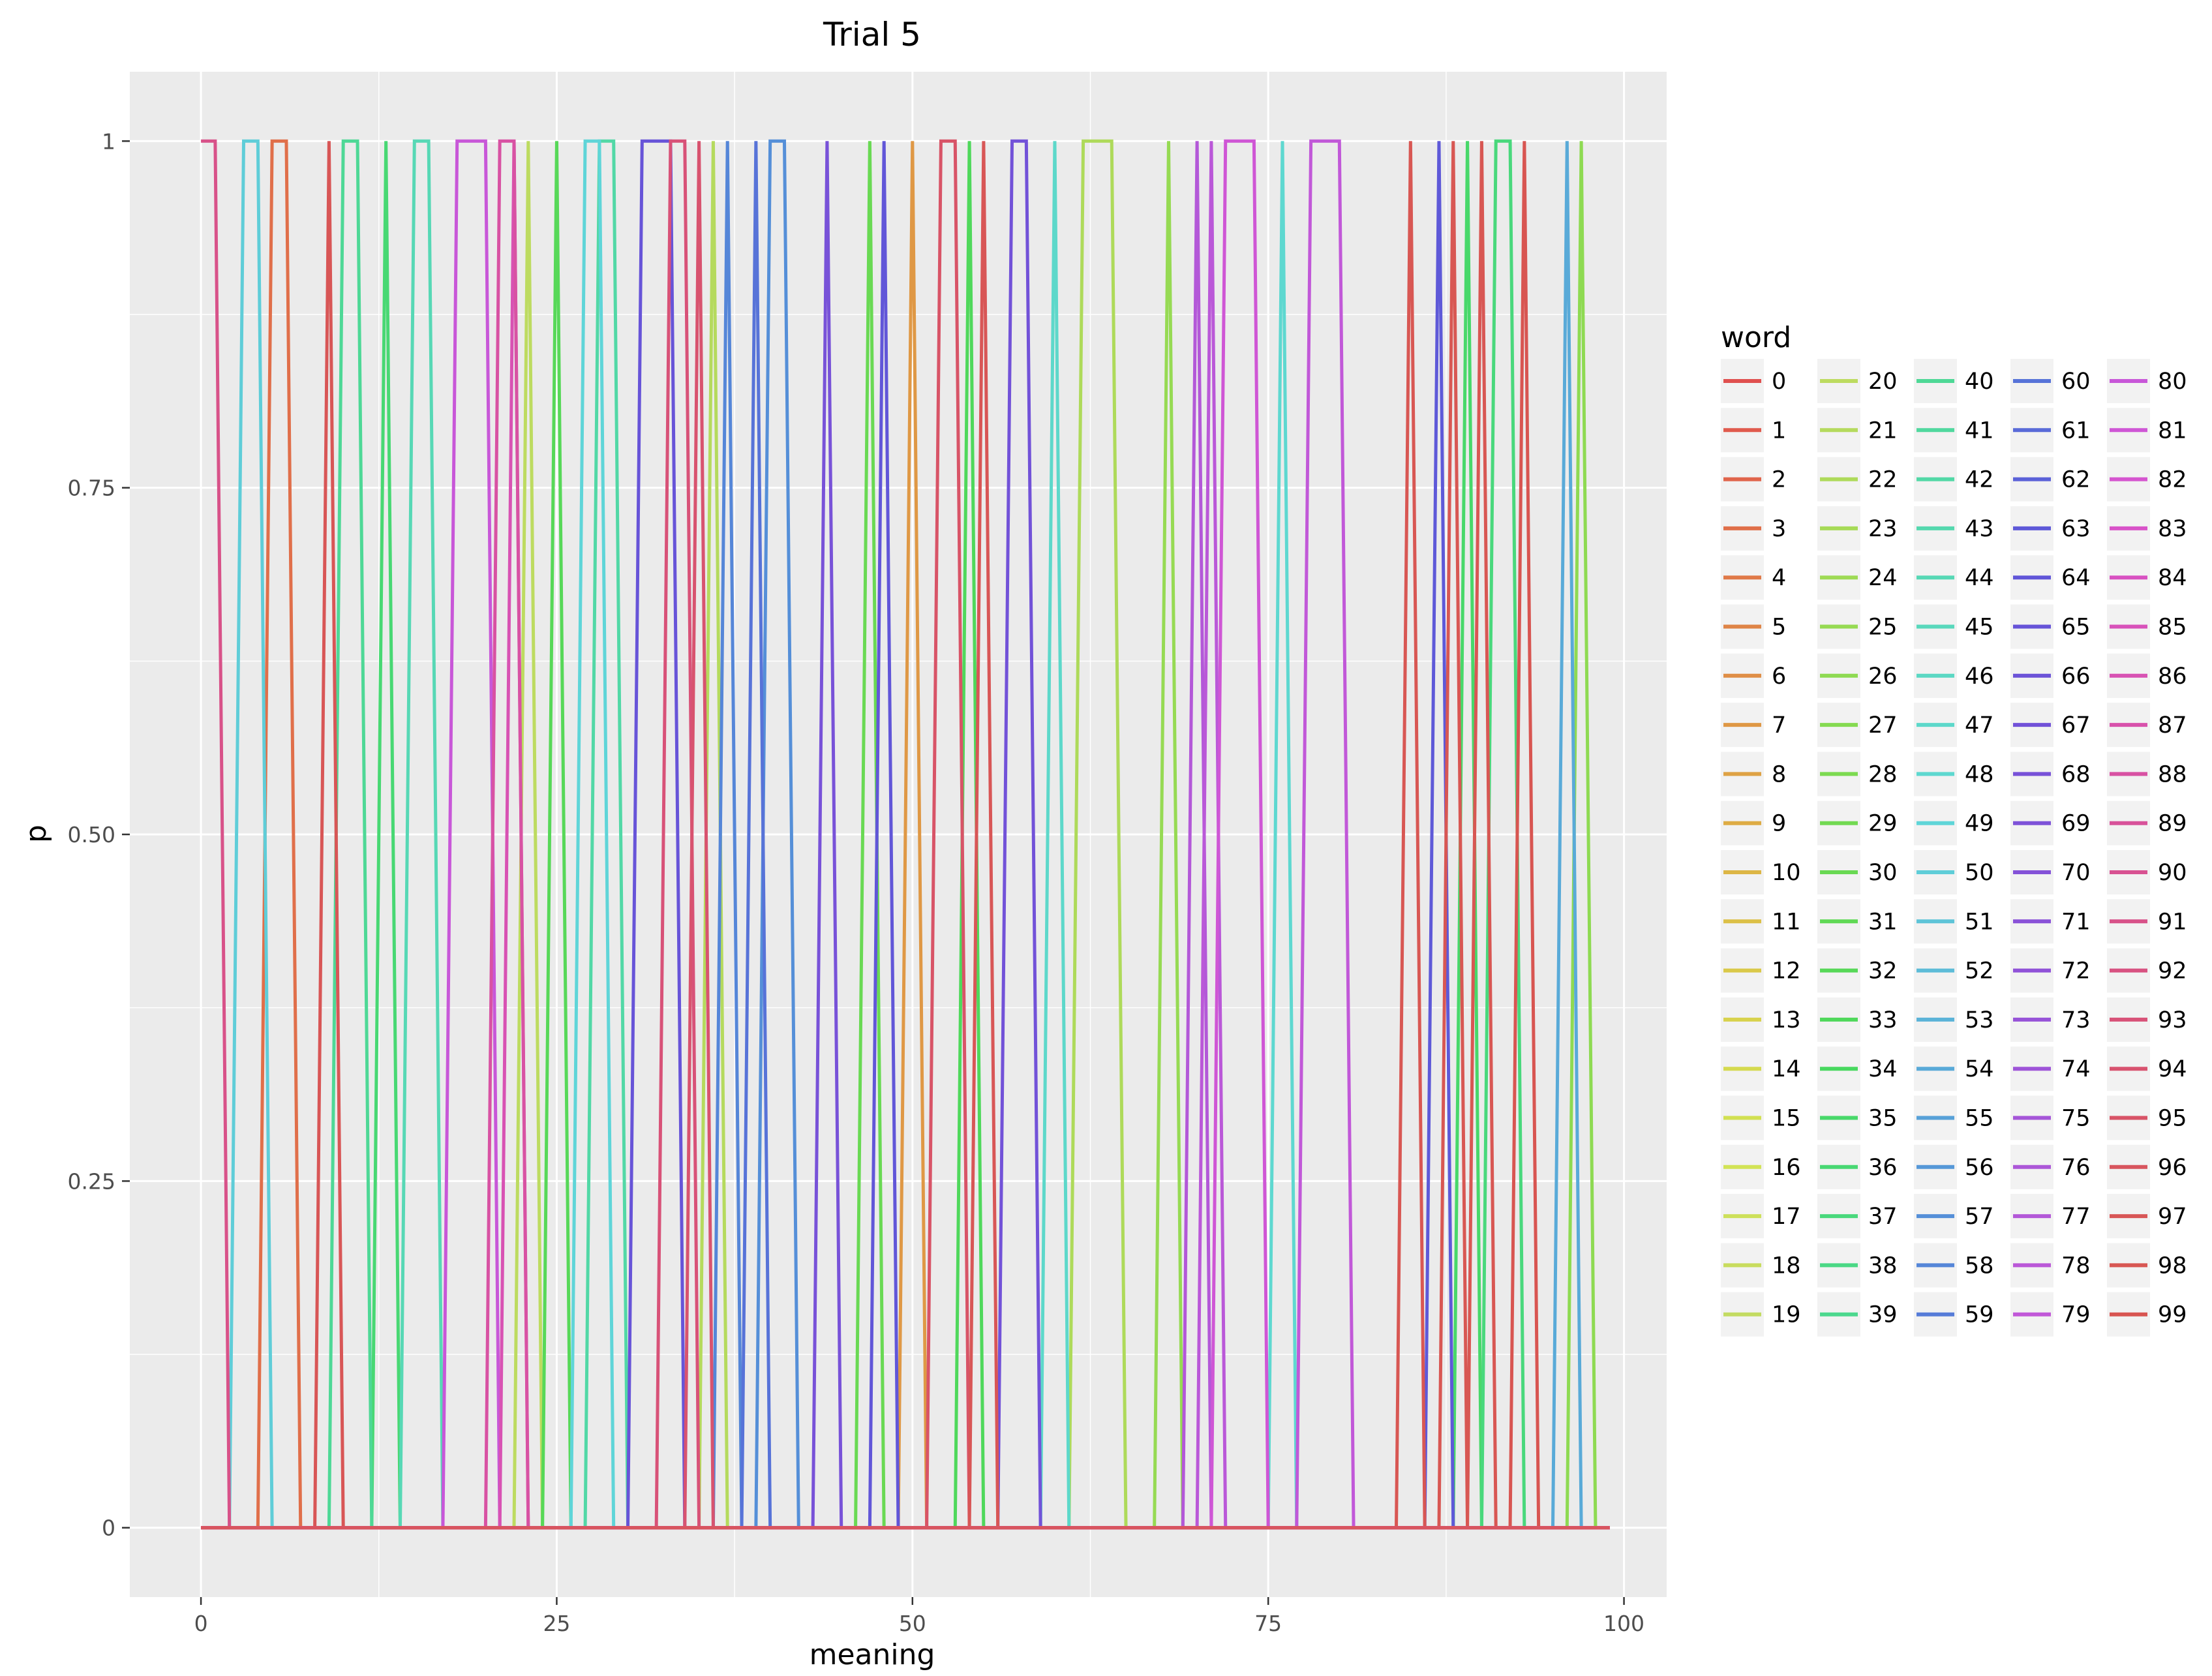 The height and width of the screenshot is (1676, 2212). What do you see at coordinates (1761, 1314) in the screenshot?
I see `legend-item: 19` at bounding box center [1761, 1314].